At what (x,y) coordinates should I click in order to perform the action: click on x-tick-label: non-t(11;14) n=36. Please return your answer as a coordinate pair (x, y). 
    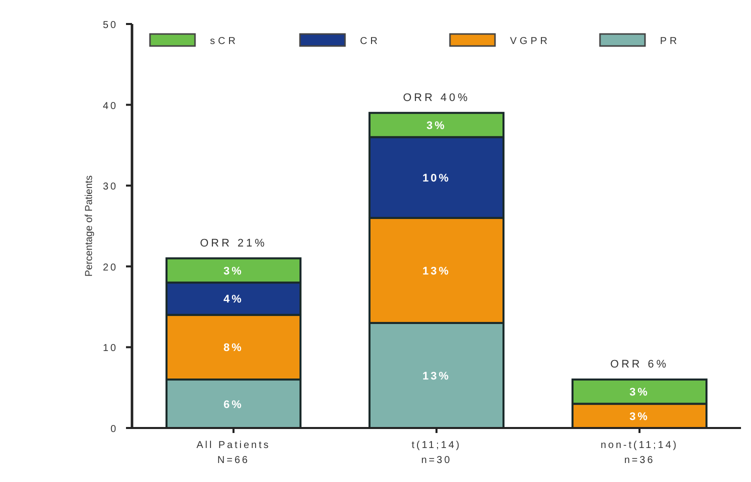
    Looking at the image, I should click on (639, 453).